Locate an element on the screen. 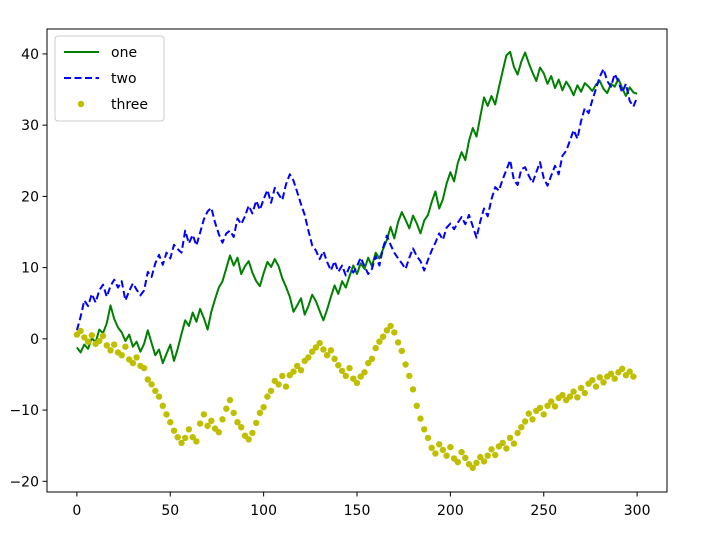  x-axis: 0 50 100 150 200 250 300 is located at coordinates (361, 505).